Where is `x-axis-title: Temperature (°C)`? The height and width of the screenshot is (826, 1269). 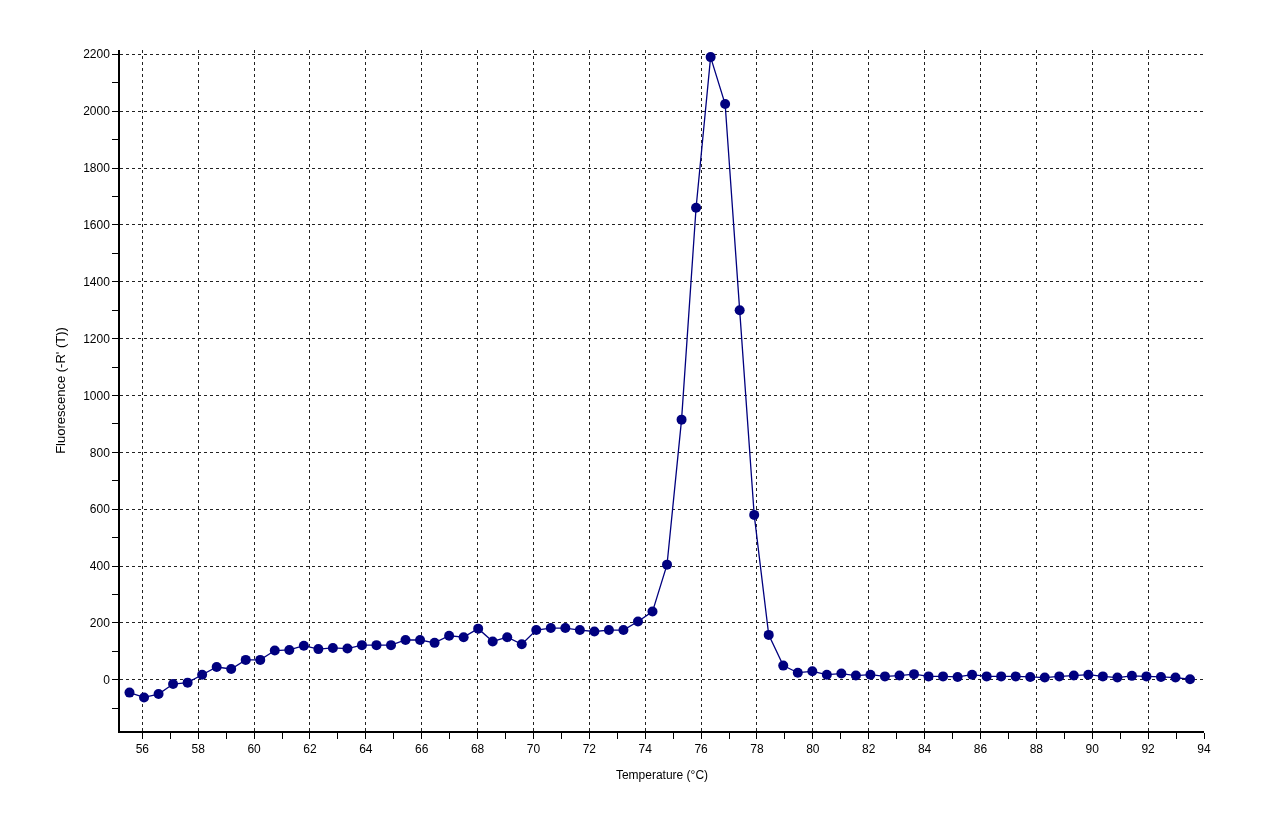
x-axis-title: Temperature (°C) is located at coordinates (662, 774).